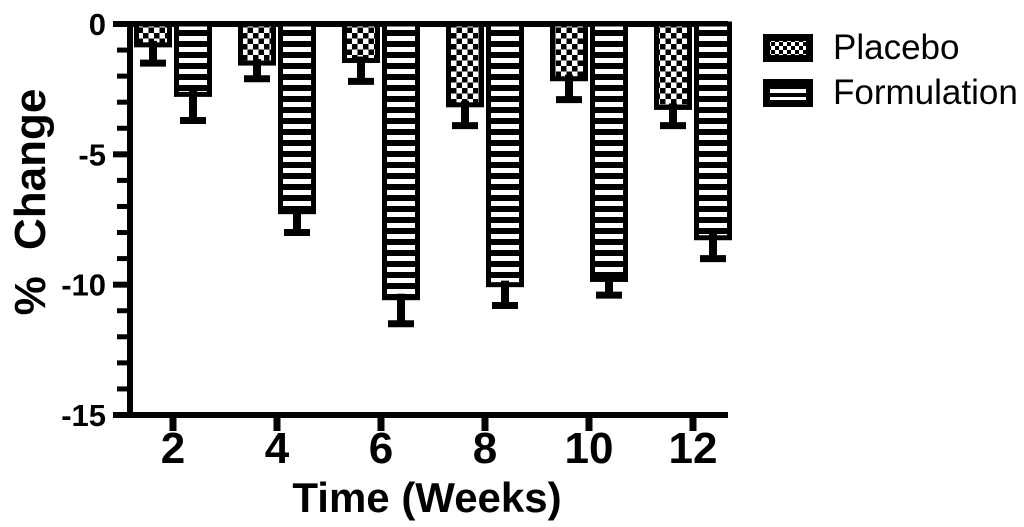 The height and width of the screenshot is (527, 1024). Describe the element at coordinates (896, 47) in the screenshot. I see `legend-label-placebo: Placebo` at that location.